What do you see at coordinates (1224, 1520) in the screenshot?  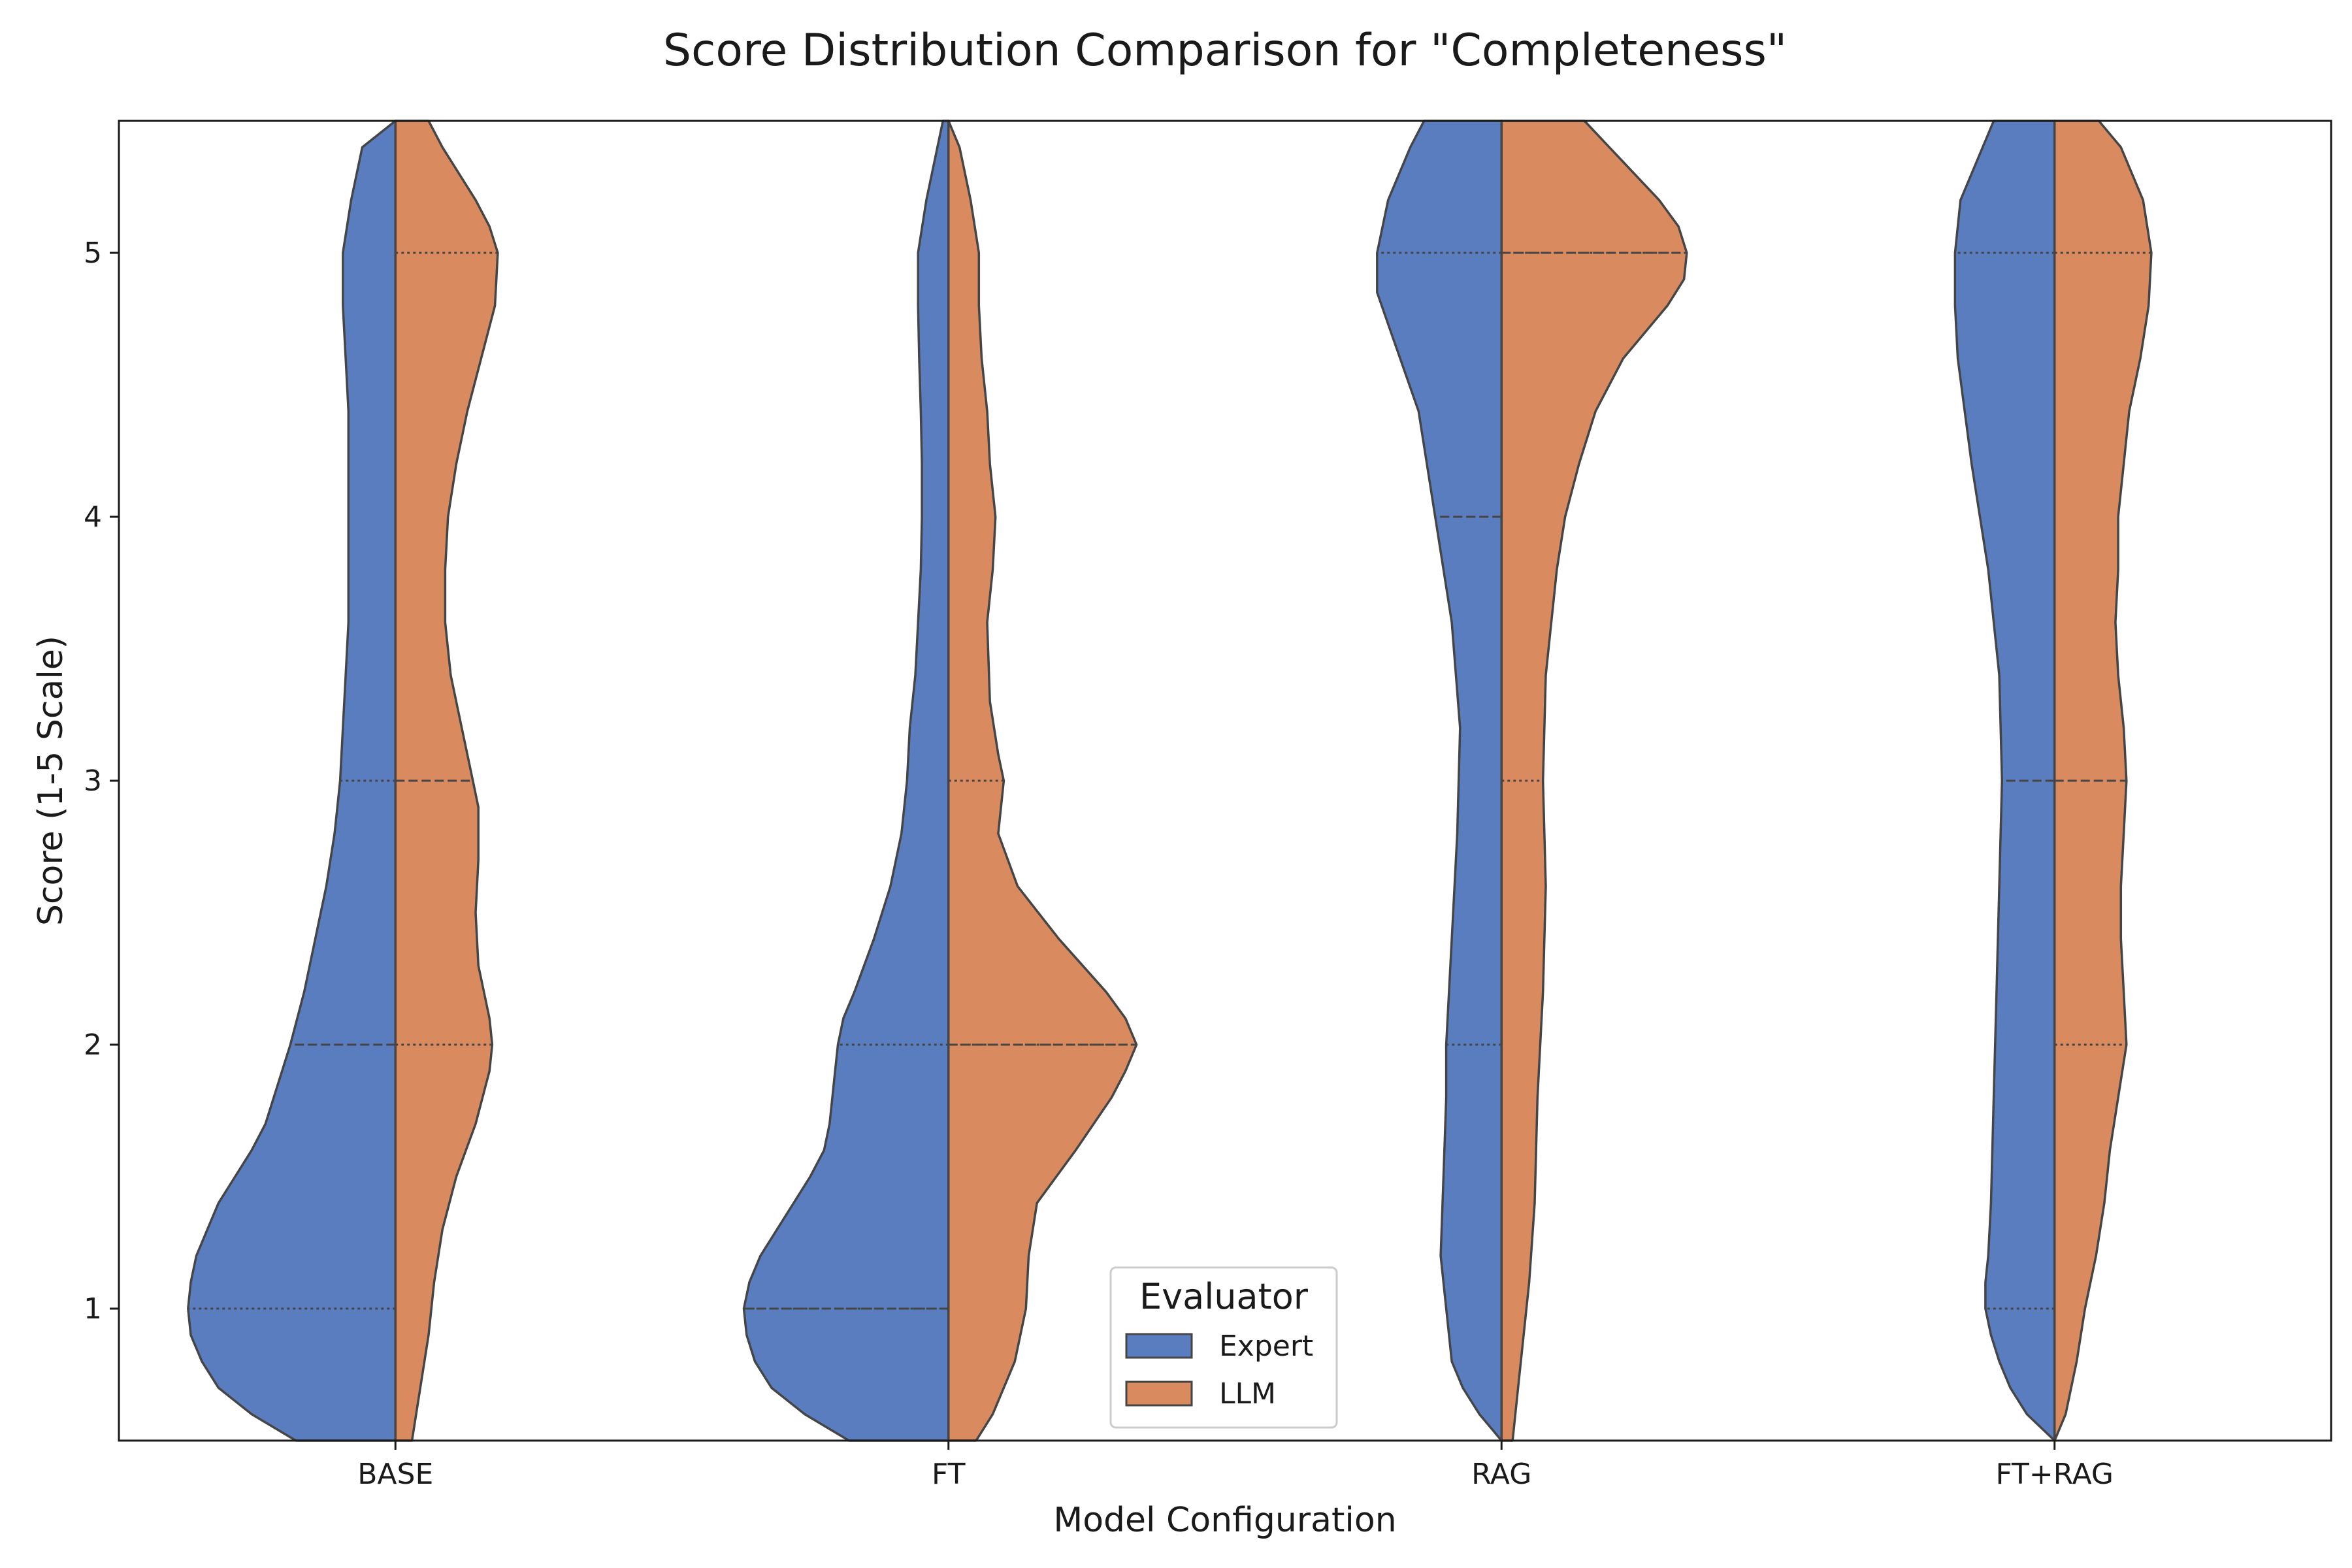 I see `x-axis-label: Model Configuration` at bounding box center [1224, 1520].